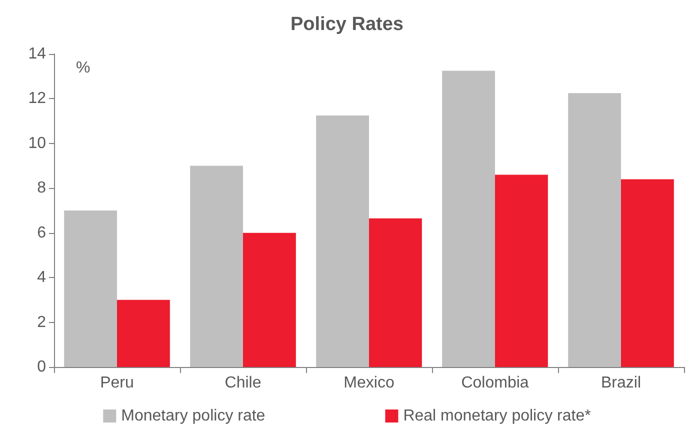  Describe the element at coordinates (41, 277) in the screenshot. I see `y-tick-label: 4` at that location.